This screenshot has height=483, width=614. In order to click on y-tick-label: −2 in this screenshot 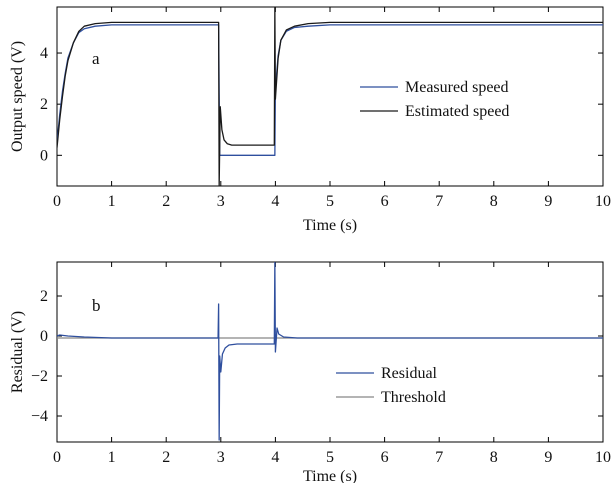, I will do `click(39, 376)`.